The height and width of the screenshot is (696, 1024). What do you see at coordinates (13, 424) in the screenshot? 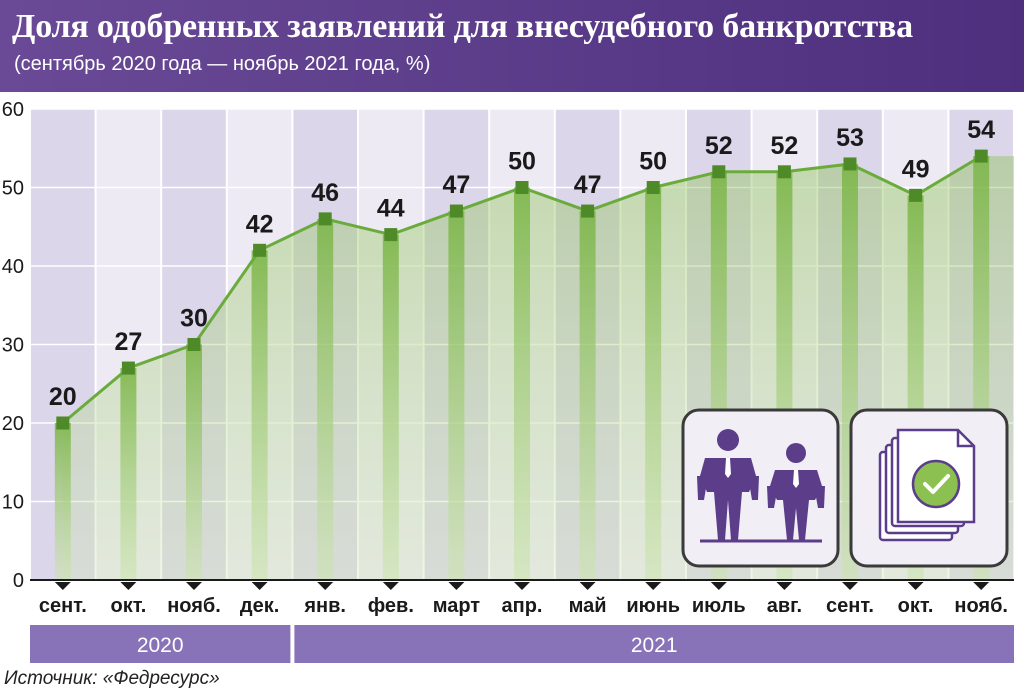
I see `y-tick-label: 20` at bounding box center [13, 424].